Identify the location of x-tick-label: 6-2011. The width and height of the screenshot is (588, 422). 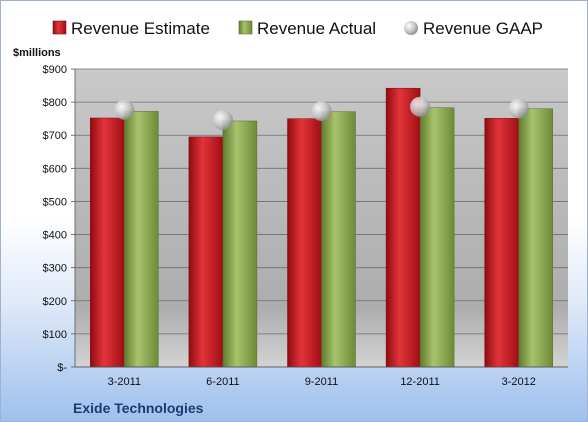
(222, 382).